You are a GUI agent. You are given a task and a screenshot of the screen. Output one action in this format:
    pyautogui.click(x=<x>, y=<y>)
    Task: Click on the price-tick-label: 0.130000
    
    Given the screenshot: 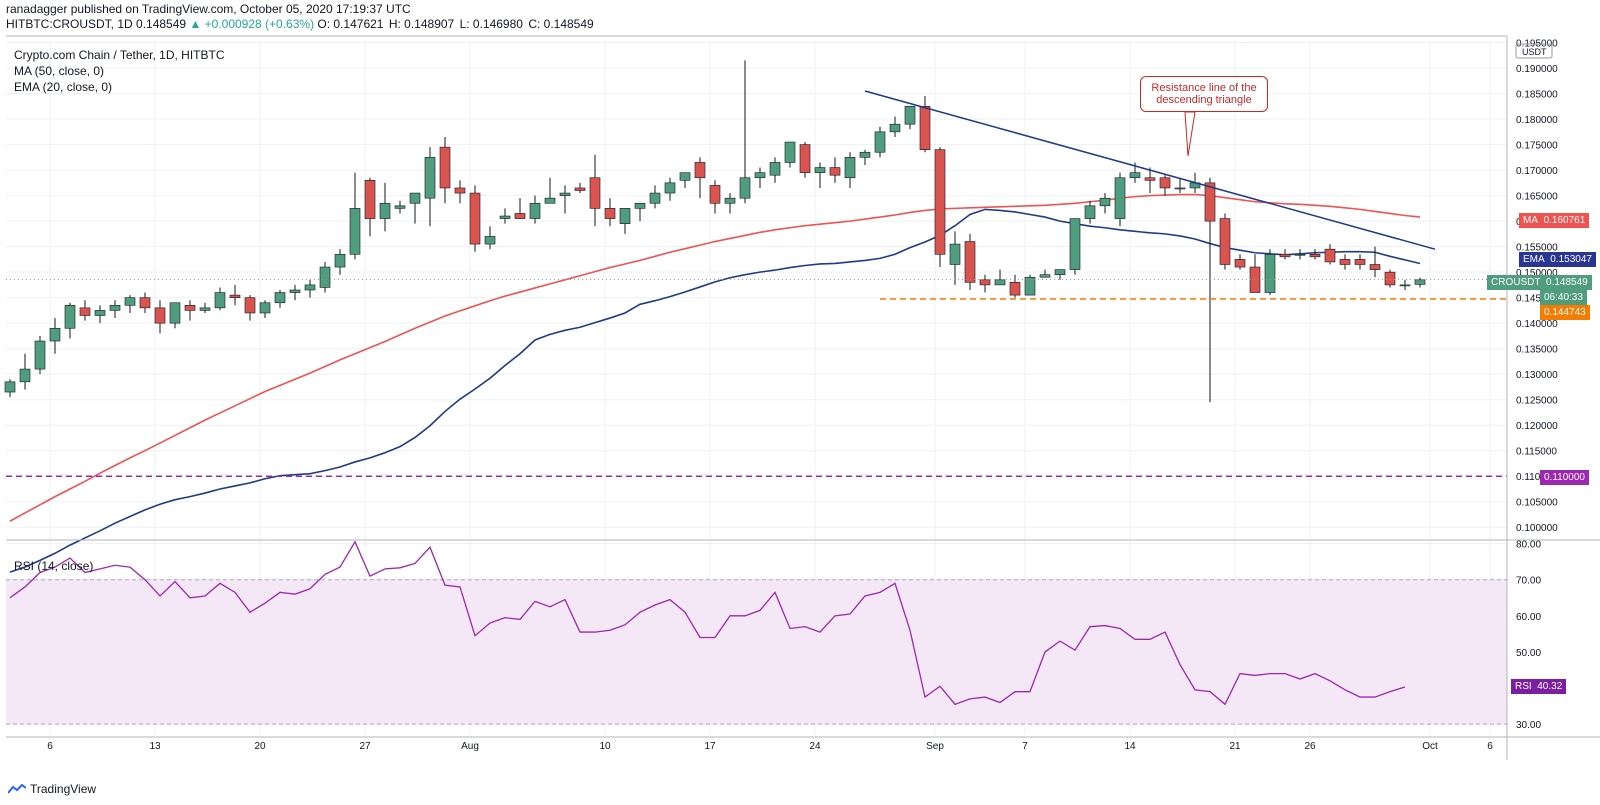 What is the action you would take?
    pyautogui.click(x=1537, y=375)
    